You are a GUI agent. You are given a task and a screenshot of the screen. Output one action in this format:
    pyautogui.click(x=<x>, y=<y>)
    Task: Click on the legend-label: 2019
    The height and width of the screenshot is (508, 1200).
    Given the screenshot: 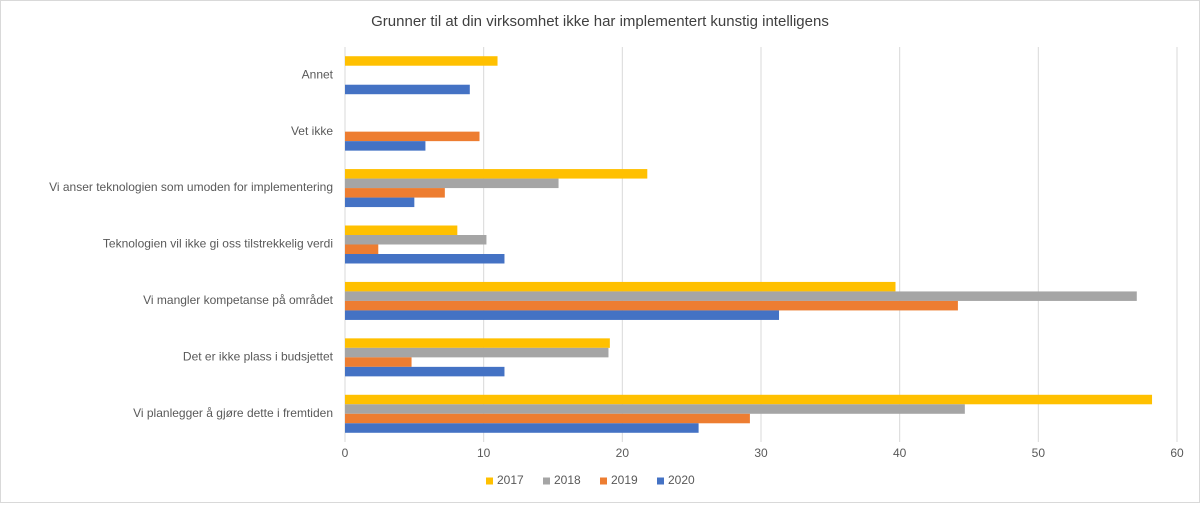 What is the action you would take?
    pyautogui.click(x=624, y=480)
    